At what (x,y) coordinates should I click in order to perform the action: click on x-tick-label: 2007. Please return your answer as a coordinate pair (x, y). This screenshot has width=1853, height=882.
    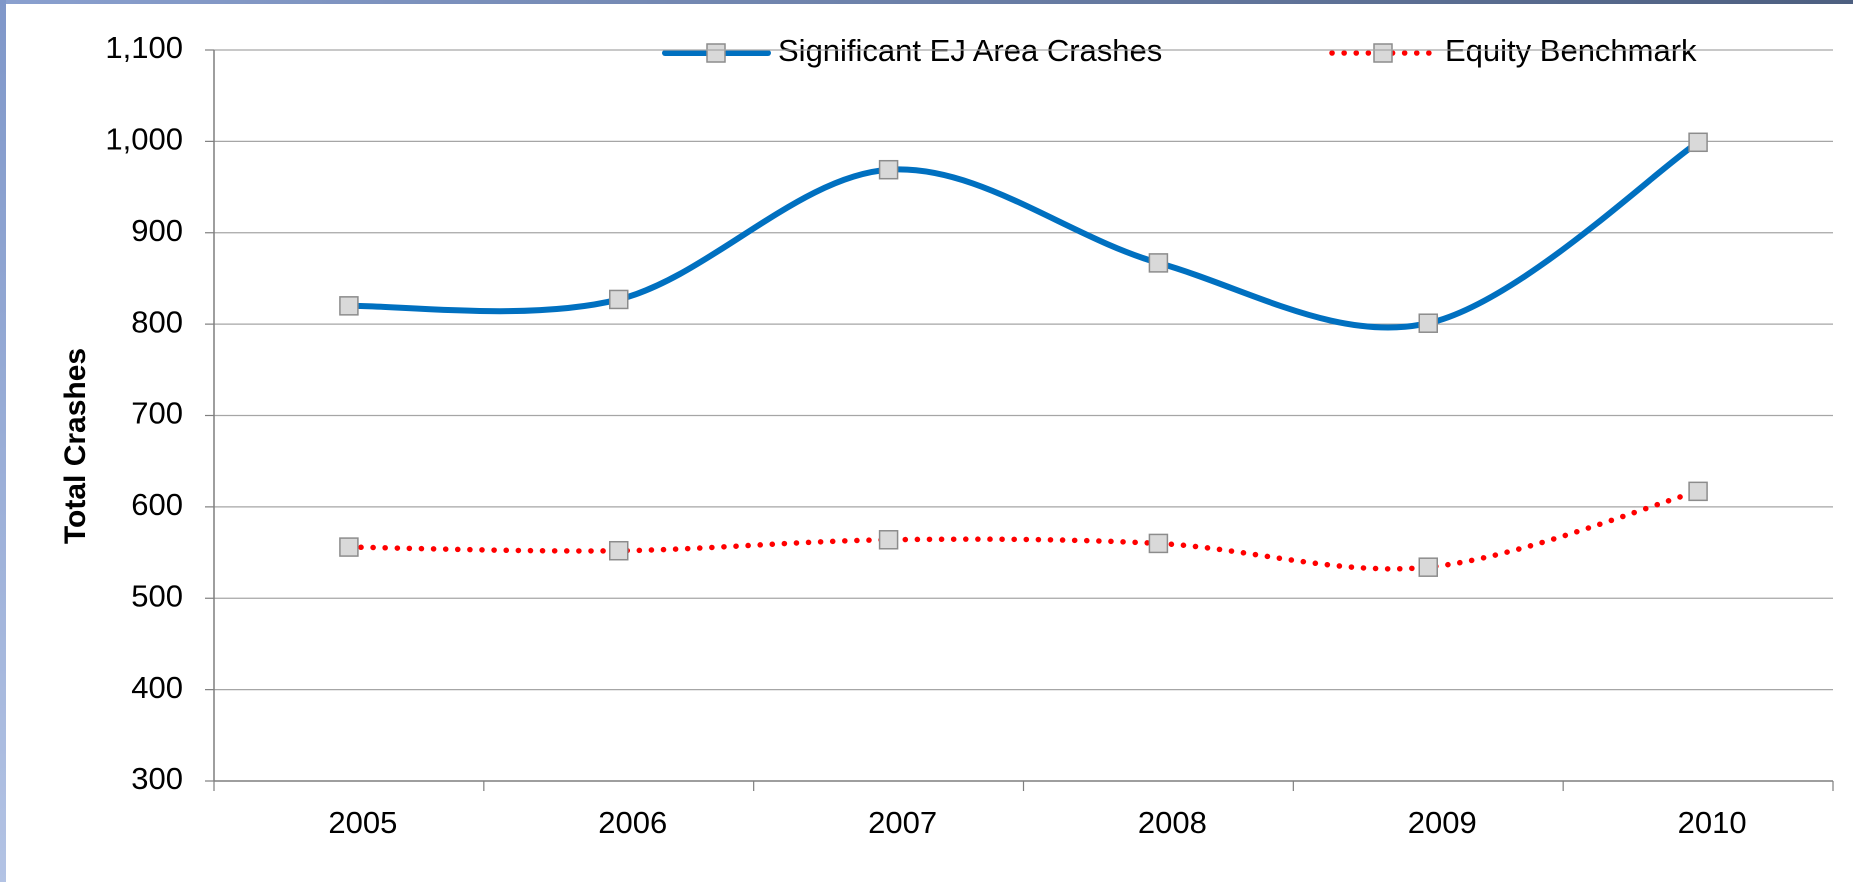
    Looking at the image, I should click on (902, 822).